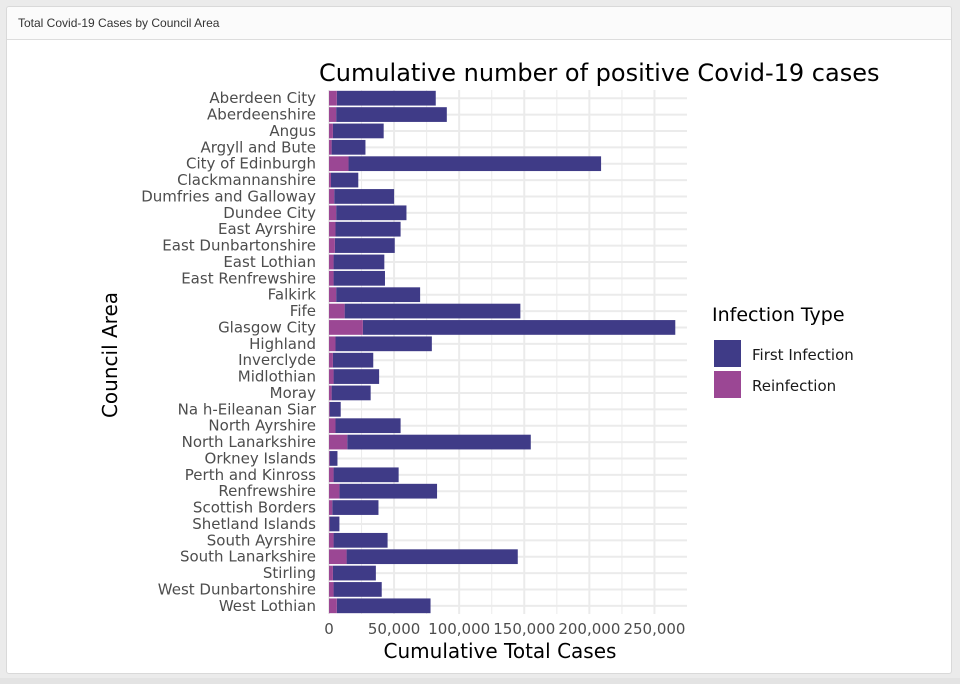 This screenshot has height=684, width=960. I want to click on panel-title: Total Covid-19 Cases by Council Area, so click(479, 23).